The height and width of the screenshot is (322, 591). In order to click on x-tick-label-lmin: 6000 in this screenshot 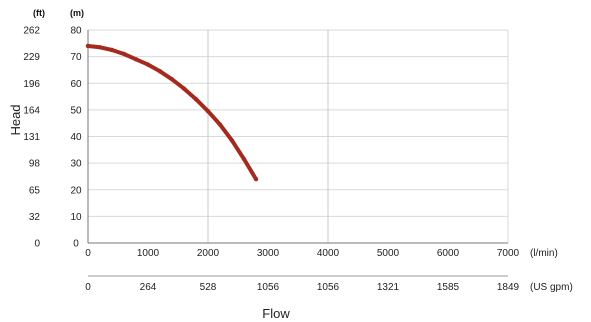, I will do `click(448, 253)`.